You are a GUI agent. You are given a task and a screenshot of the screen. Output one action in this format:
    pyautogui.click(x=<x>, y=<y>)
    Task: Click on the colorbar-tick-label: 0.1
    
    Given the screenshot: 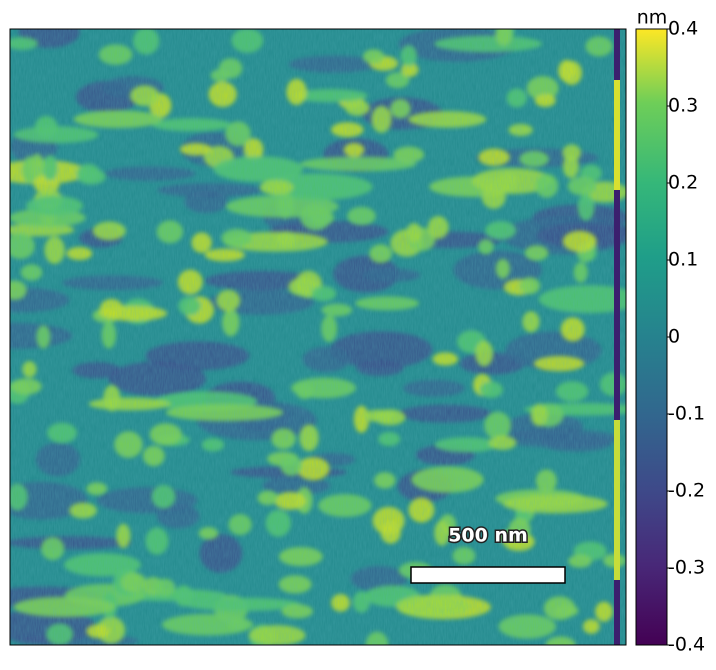 What is the action you would take?
    pyautogui.click(x=683, y=260)
    